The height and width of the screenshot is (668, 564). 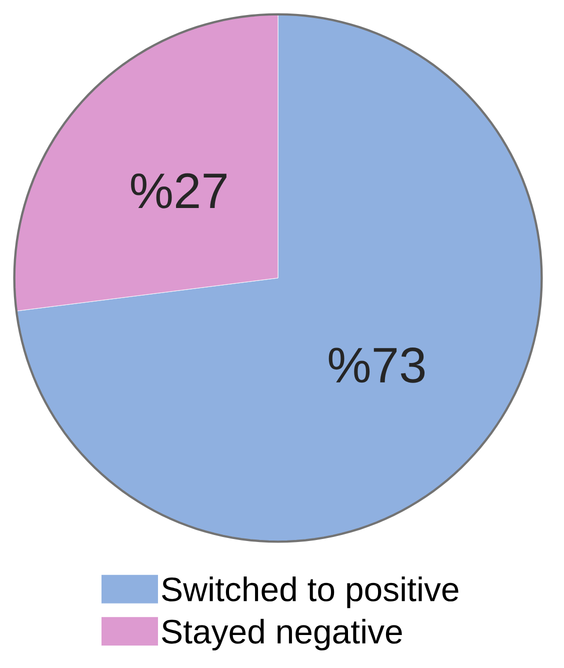 I want to click on data-label: %73, so click(x=376, y=365).